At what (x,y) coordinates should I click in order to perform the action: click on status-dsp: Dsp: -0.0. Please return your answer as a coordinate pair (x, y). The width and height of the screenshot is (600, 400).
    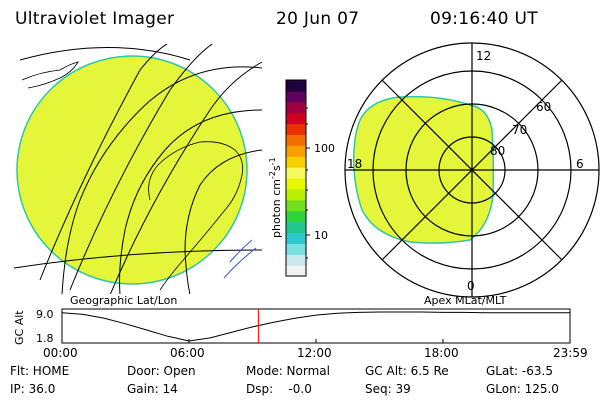
    Looking at the image, I should click on (279, 389).